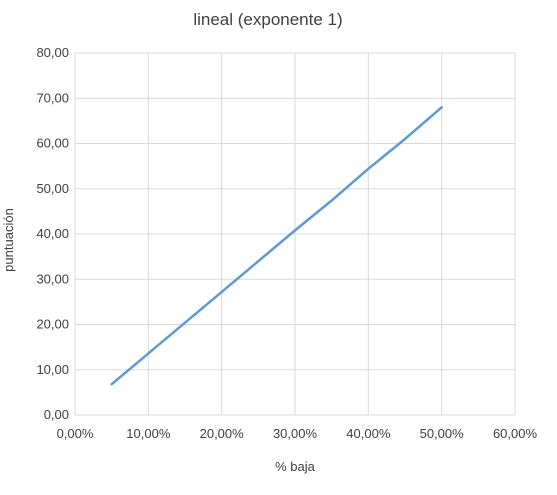 The height and width of the screenshot is (495, 557). I want to click on y-tick-label: 20,00, so click(52, 324).